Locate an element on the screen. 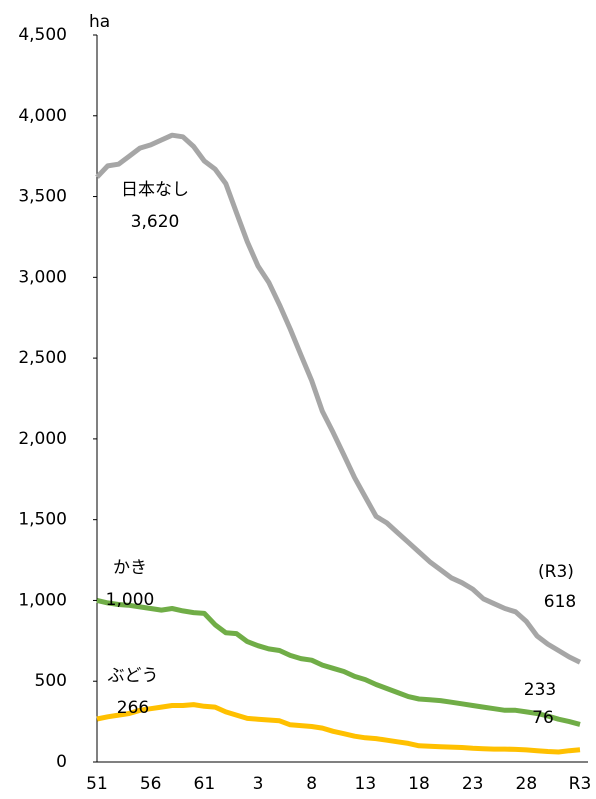 The height and width of the screenshot is (799, 596). x-tick-label: 8 is located at coordinates (311, 784).